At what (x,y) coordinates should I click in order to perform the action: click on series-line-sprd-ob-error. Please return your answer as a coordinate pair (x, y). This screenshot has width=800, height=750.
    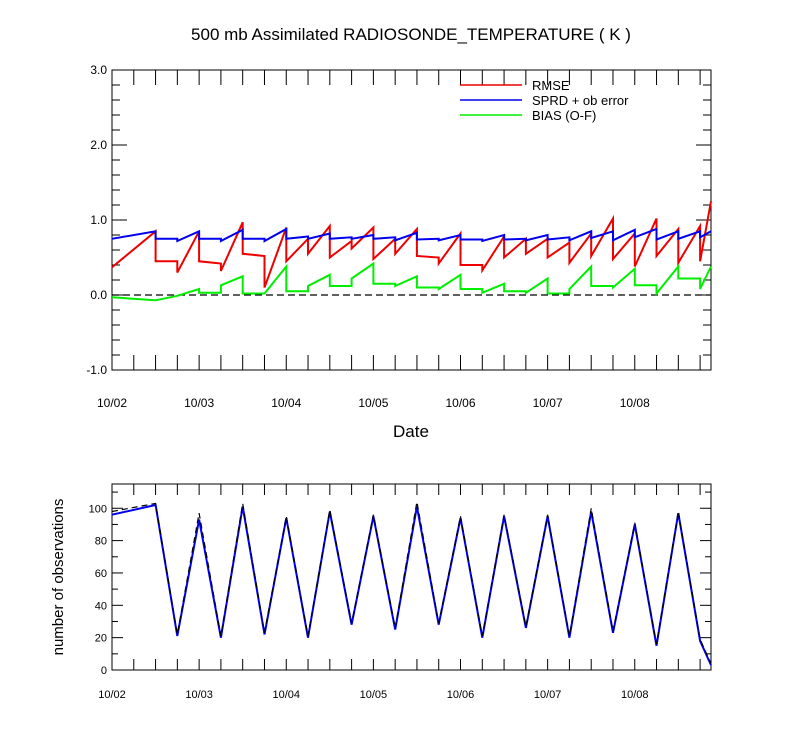
    Looking at the image, I should click on (411, 235).